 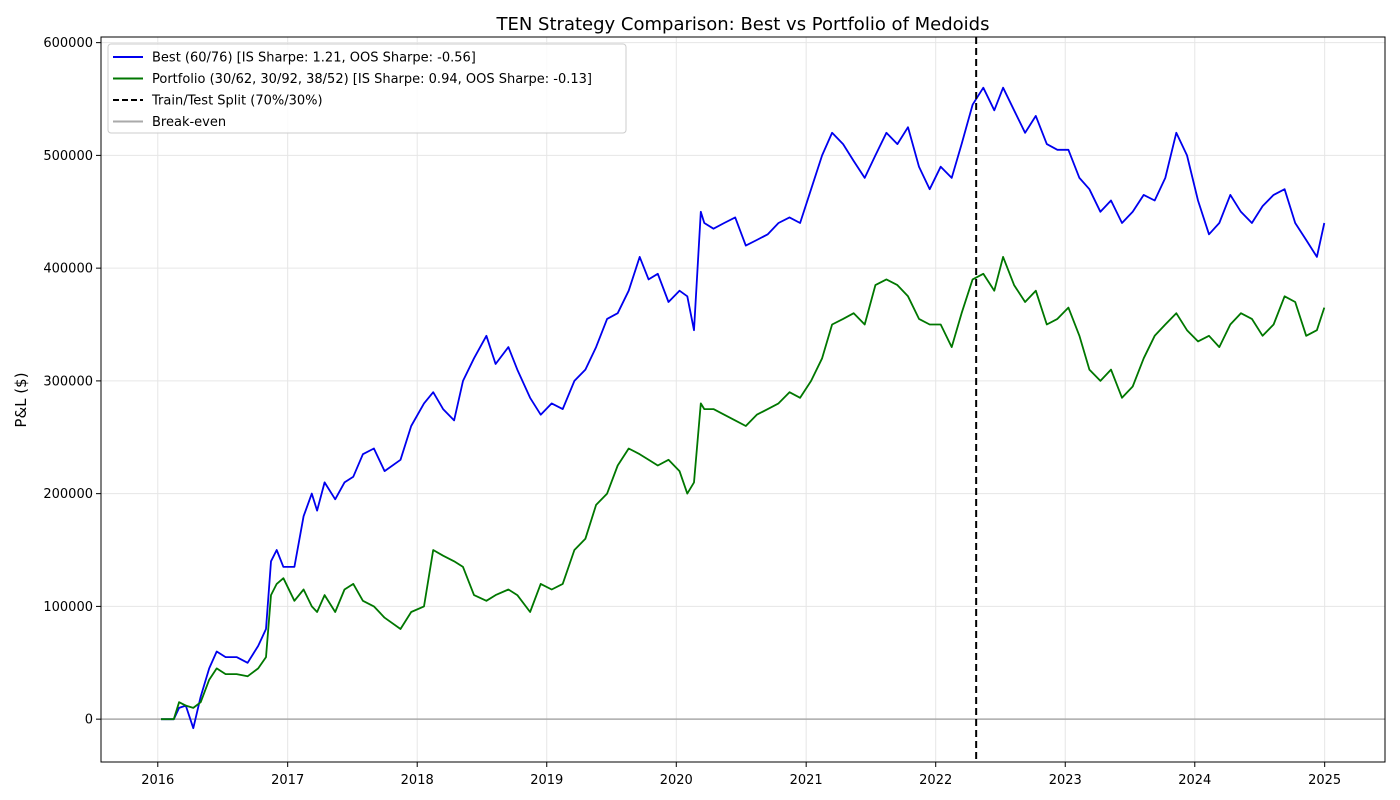 What do you see at coordinates (417, 780) in the screenshot?
I see `x-tick-label: 2018` at bounding box center [417, 780].